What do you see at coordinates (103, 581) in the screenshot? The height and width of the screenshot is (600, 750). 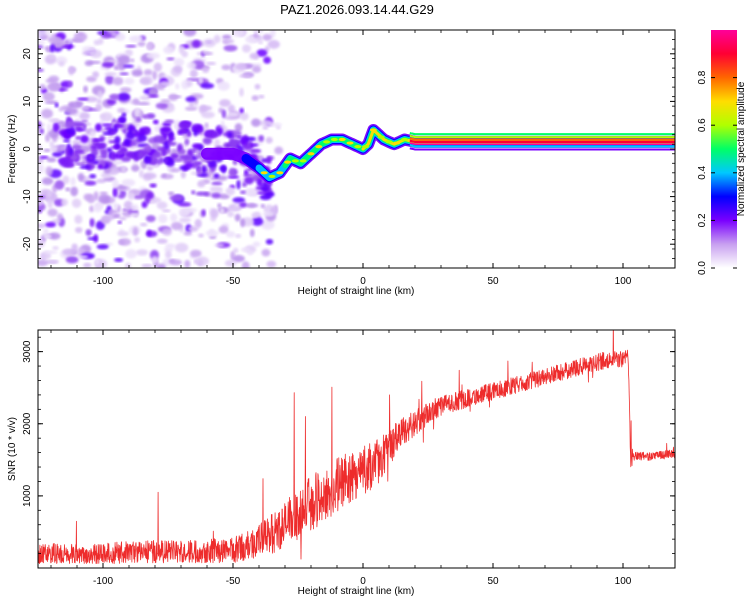 I see `snr-x-tick-label: -100` at bounding box center [103, 581].